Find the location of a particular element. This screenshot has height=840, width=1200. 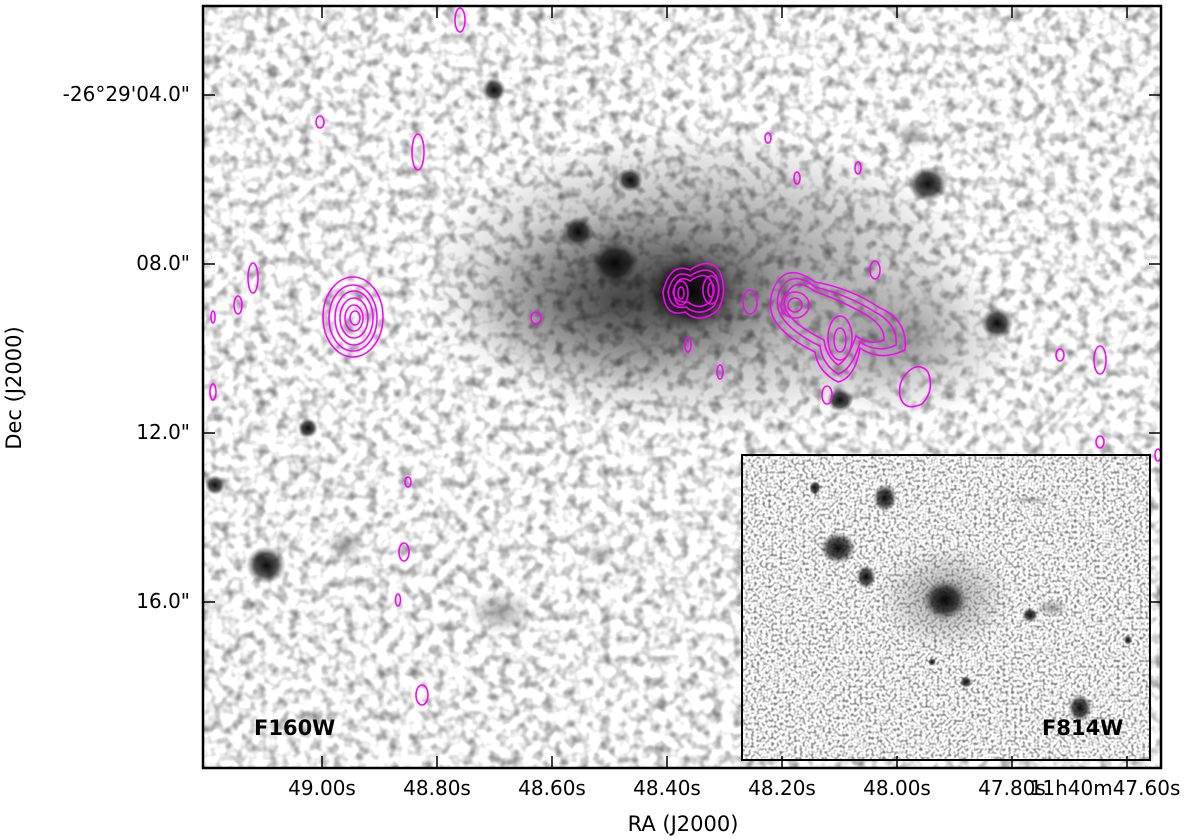

x-tick-label: 48.60s is located at coordinates (552, 788).